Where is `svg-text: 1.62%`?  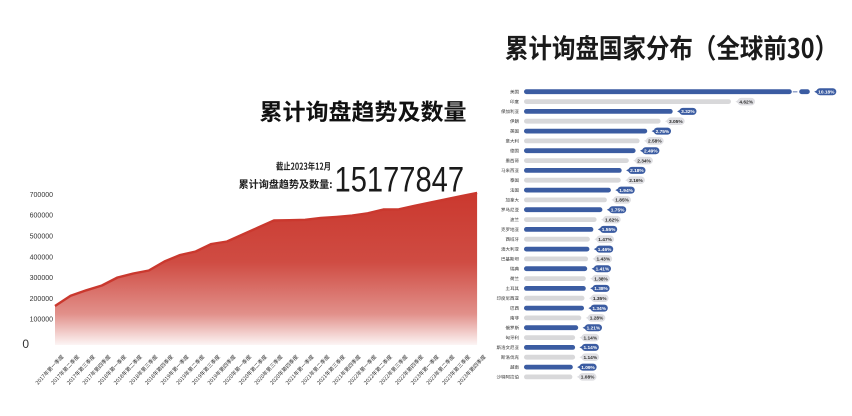
svg-text: 1.62% is located at coordinates (612, 220).